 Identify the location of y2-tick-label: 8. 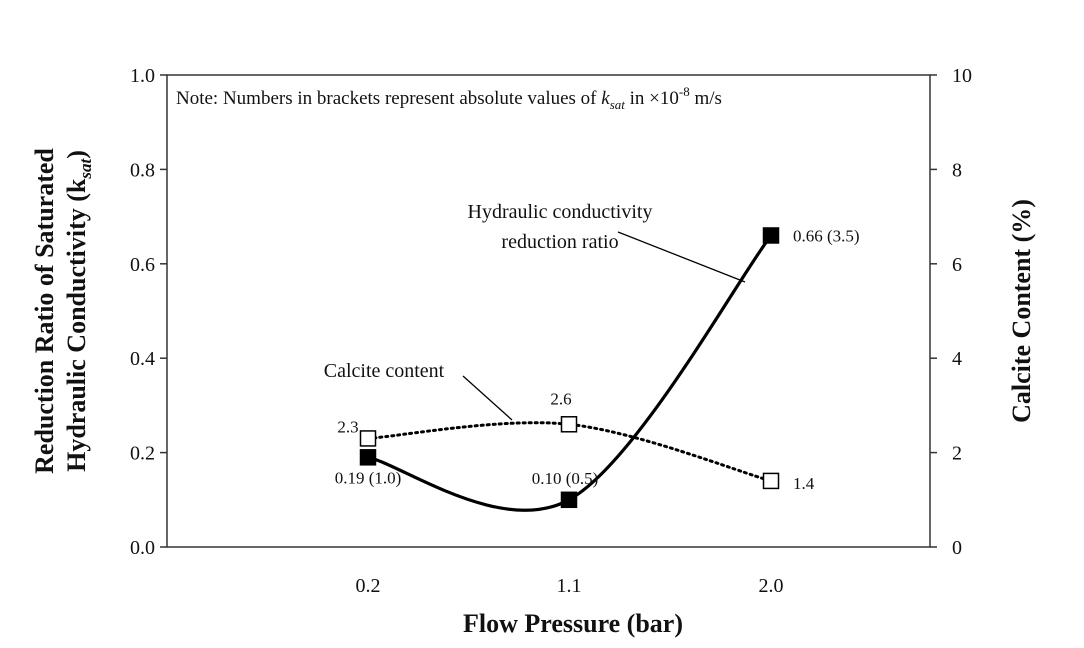
(957, 170).